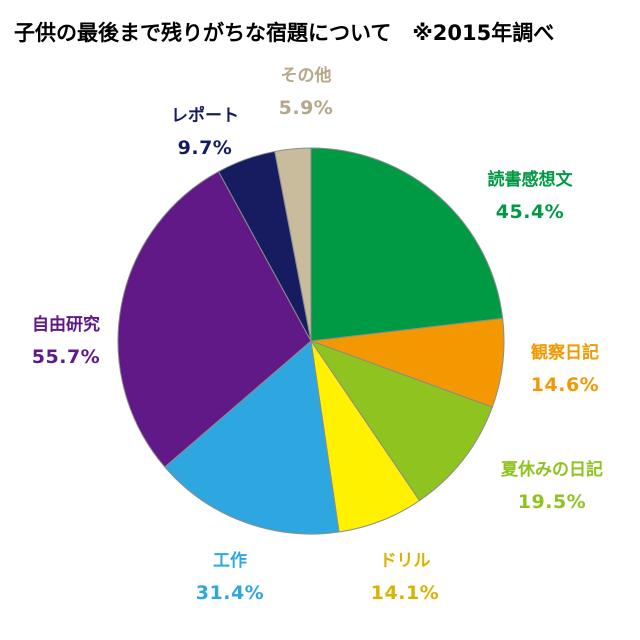  Describe the element at coordinates (306, 75) in the screenshot. I see `slice-label-8: その他` at that location.